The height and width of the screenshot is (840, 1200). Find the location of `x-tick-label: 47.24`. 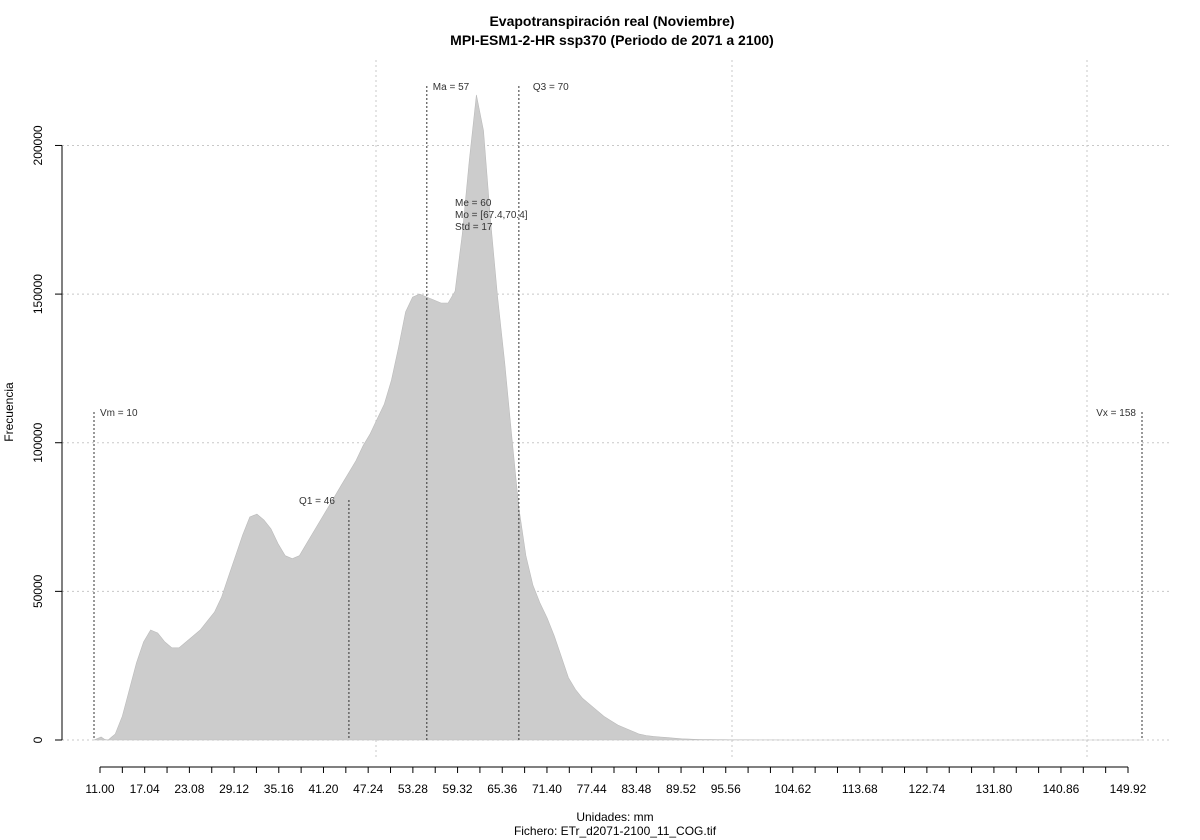

x-tick-label: 47.24 is located at coordinates (368, 789).